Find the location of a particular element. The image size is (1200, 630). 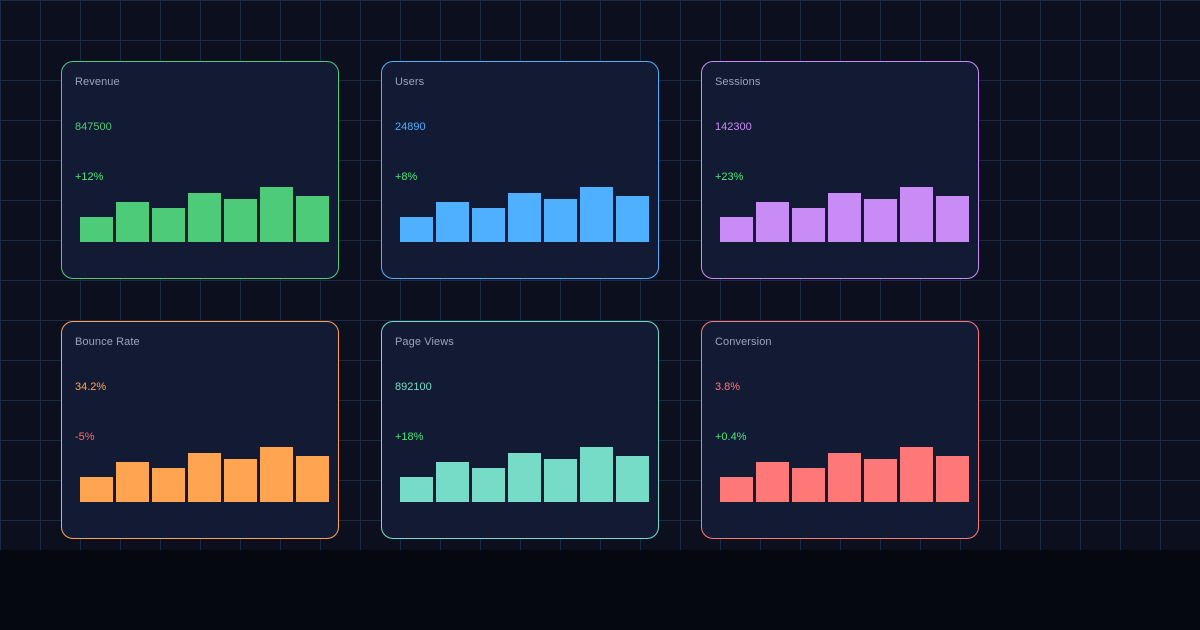

metric-value: 847500 is located at coordinates (93, 127).